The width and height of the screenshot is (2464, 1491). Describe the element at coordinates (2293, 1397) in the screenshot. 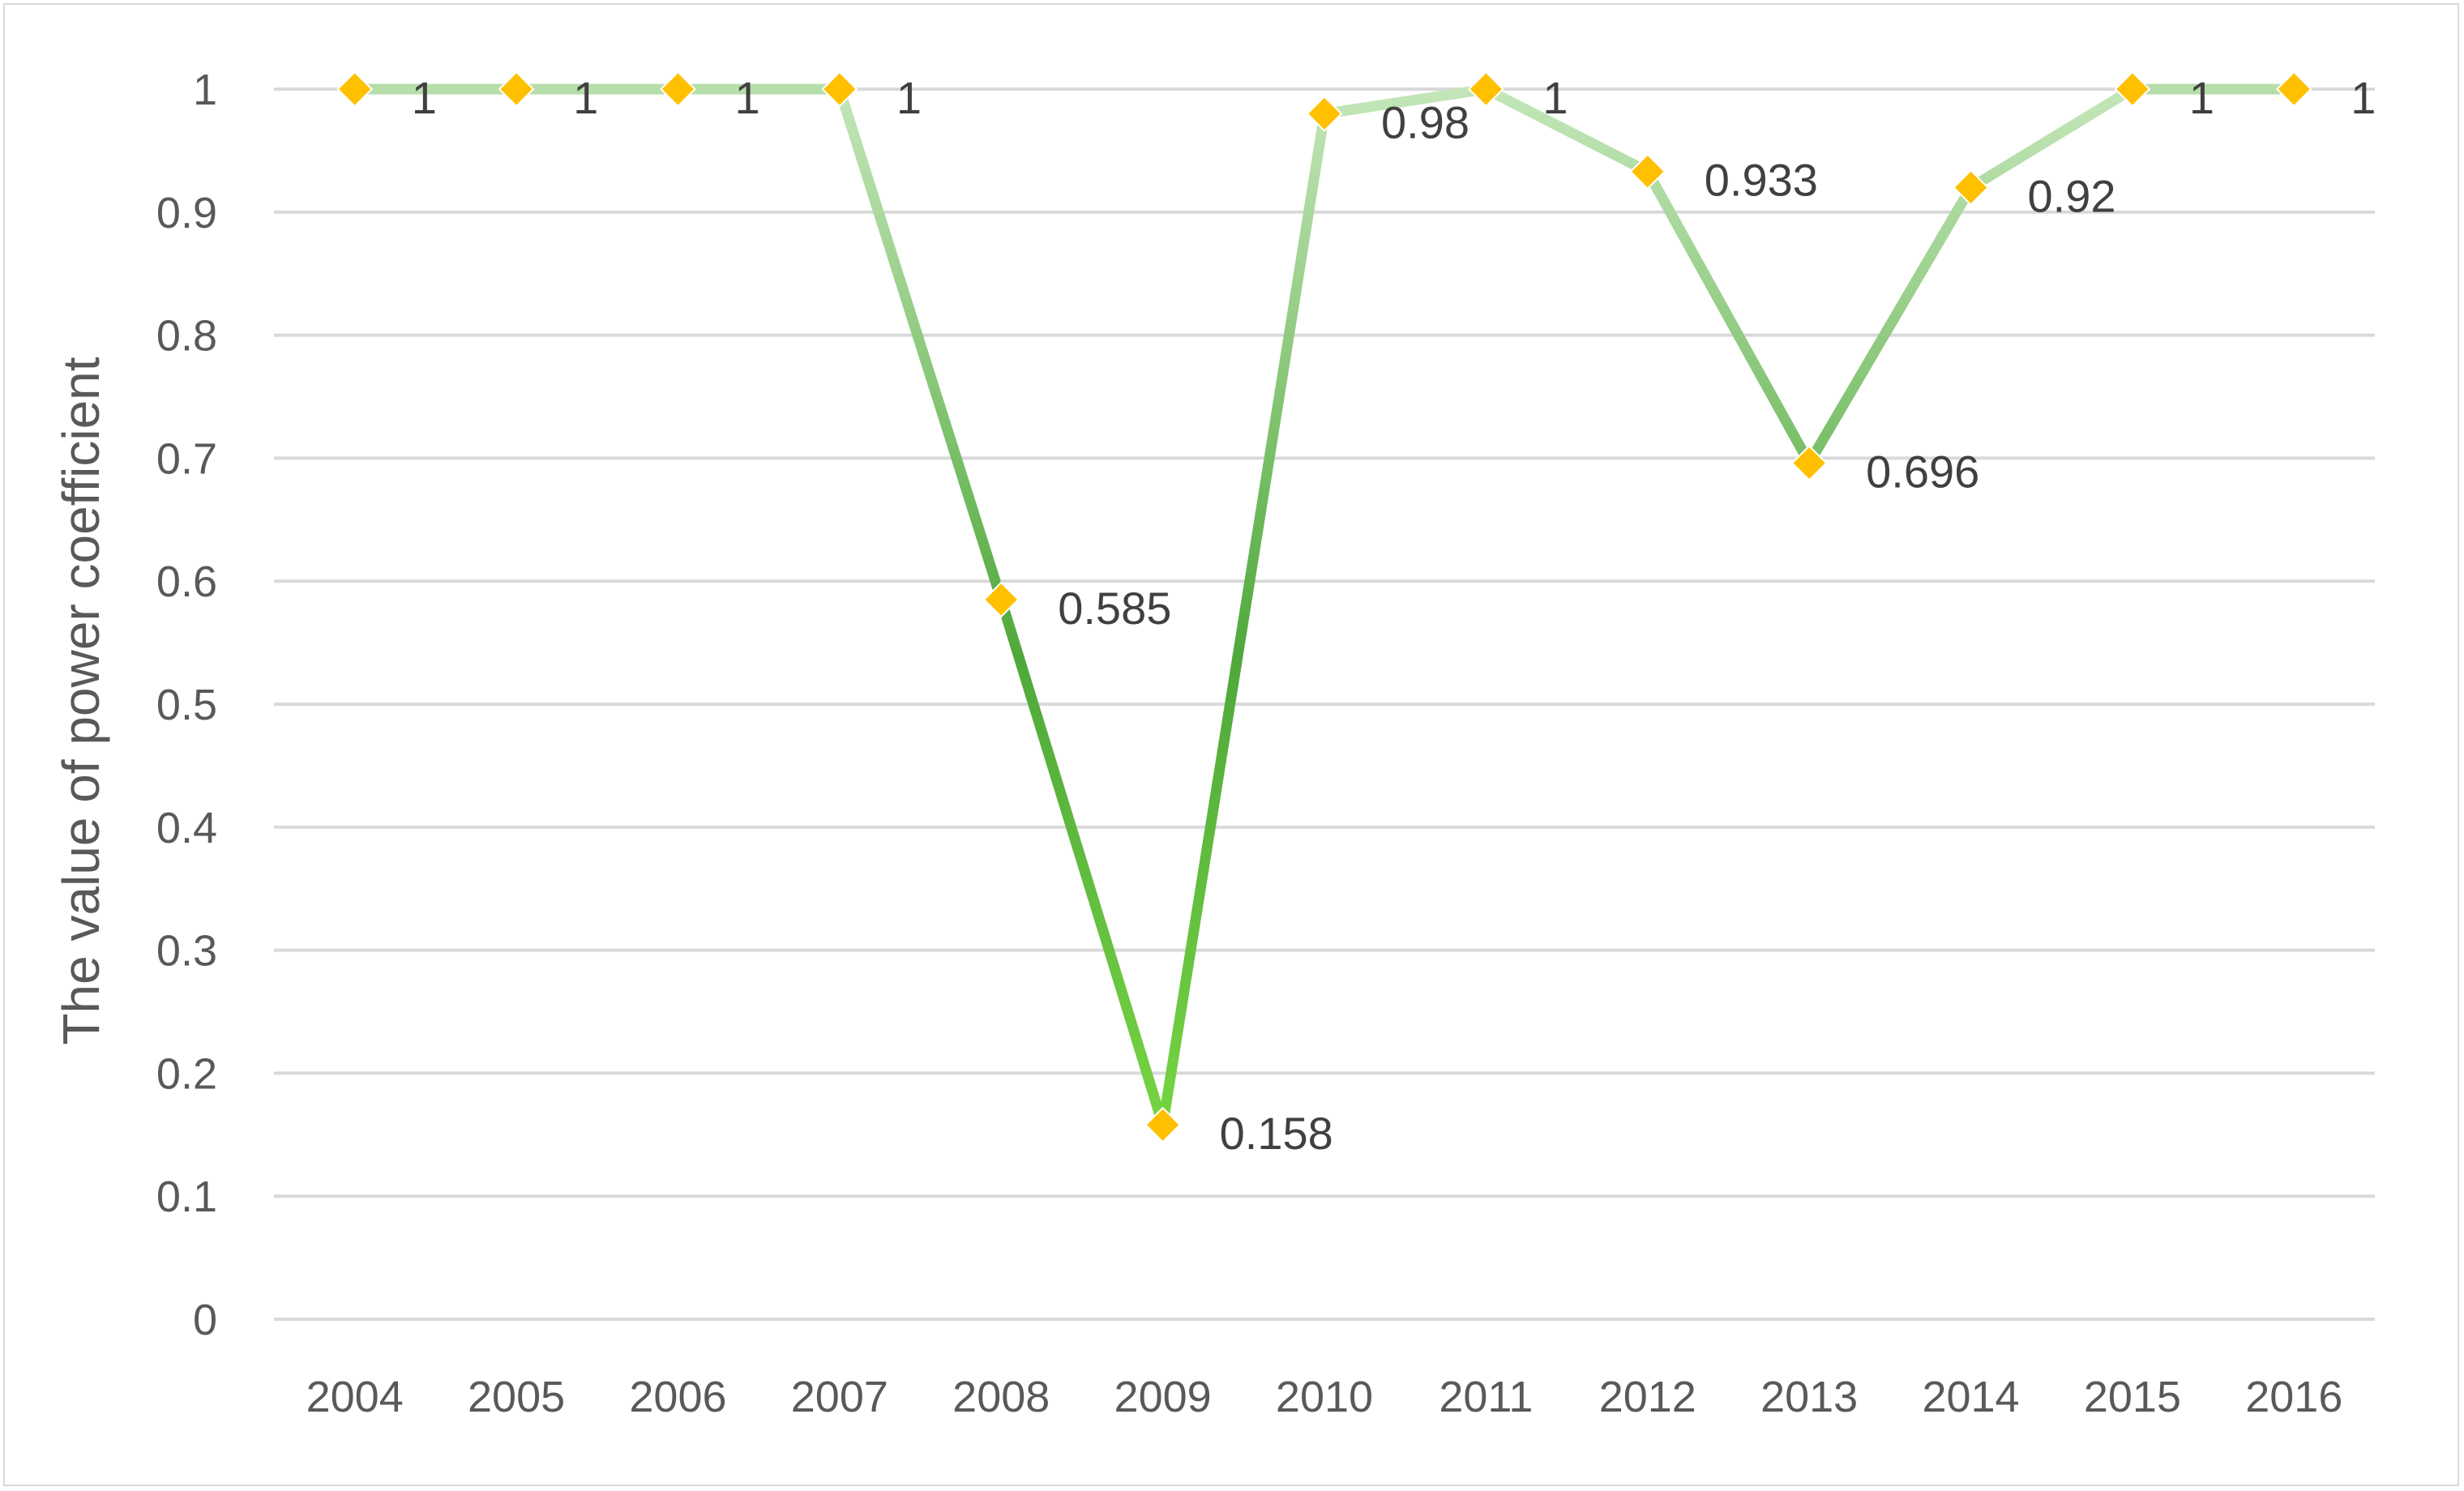

I see `x-tick-label: 2016` at that location.